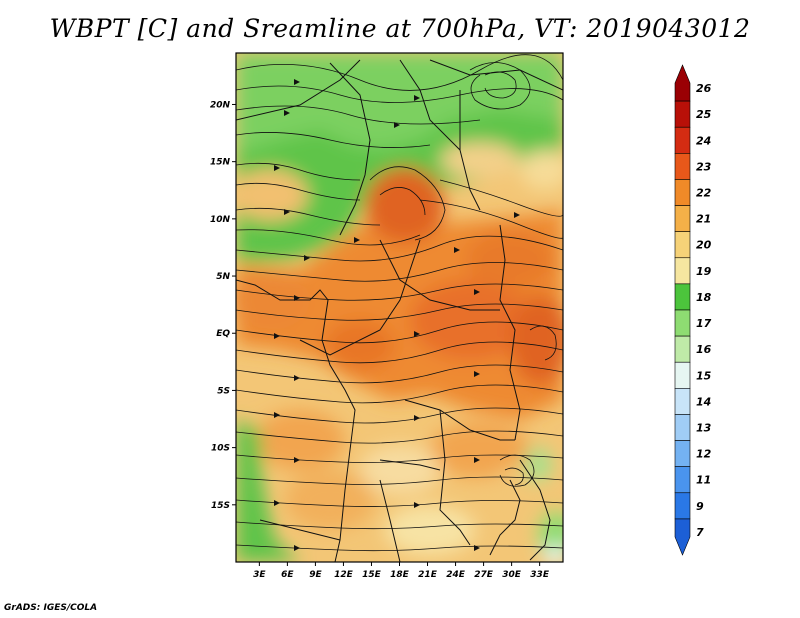 This screenshot has height=618, width=800. I want to click on colorbar-label: 14, so click(703, 401).